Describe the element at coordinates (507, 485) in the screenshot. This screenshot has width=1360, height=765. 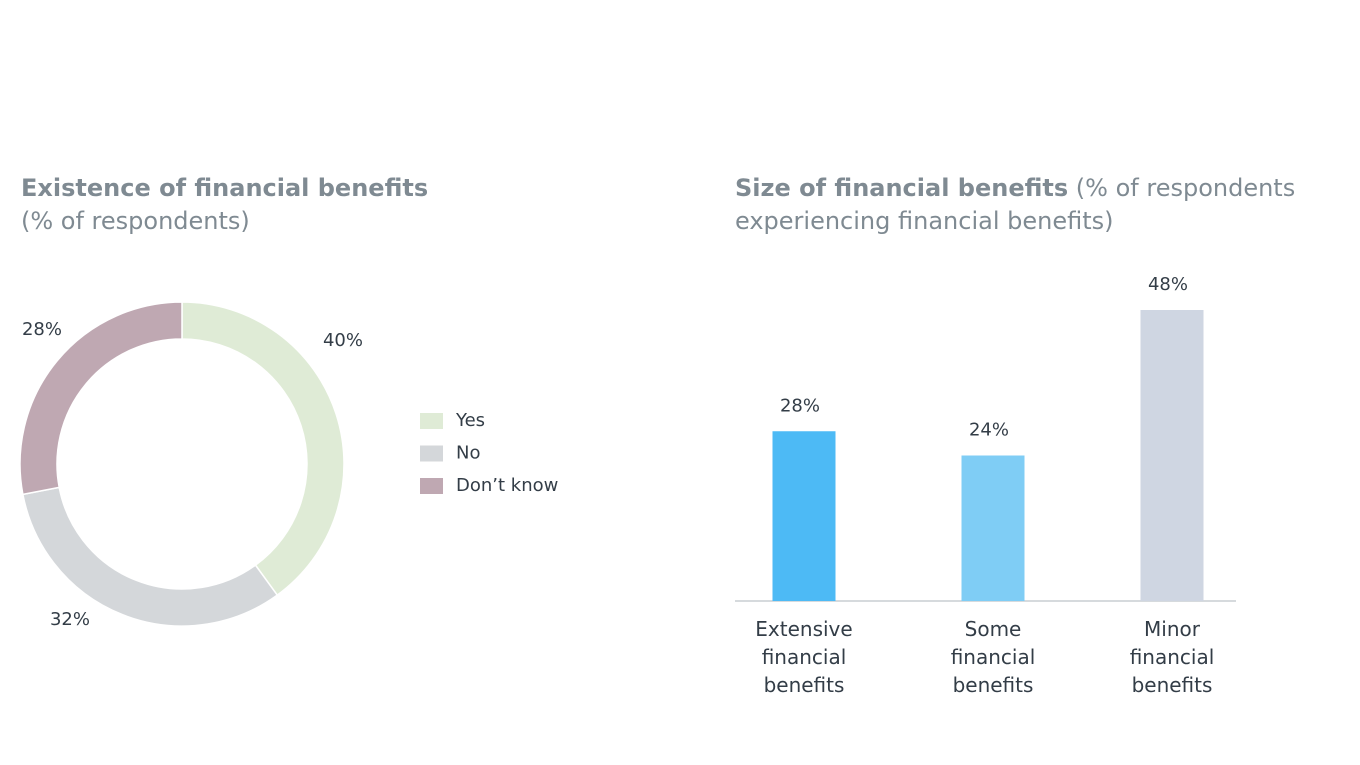
I see `legend-label: Don’t know` at that location.